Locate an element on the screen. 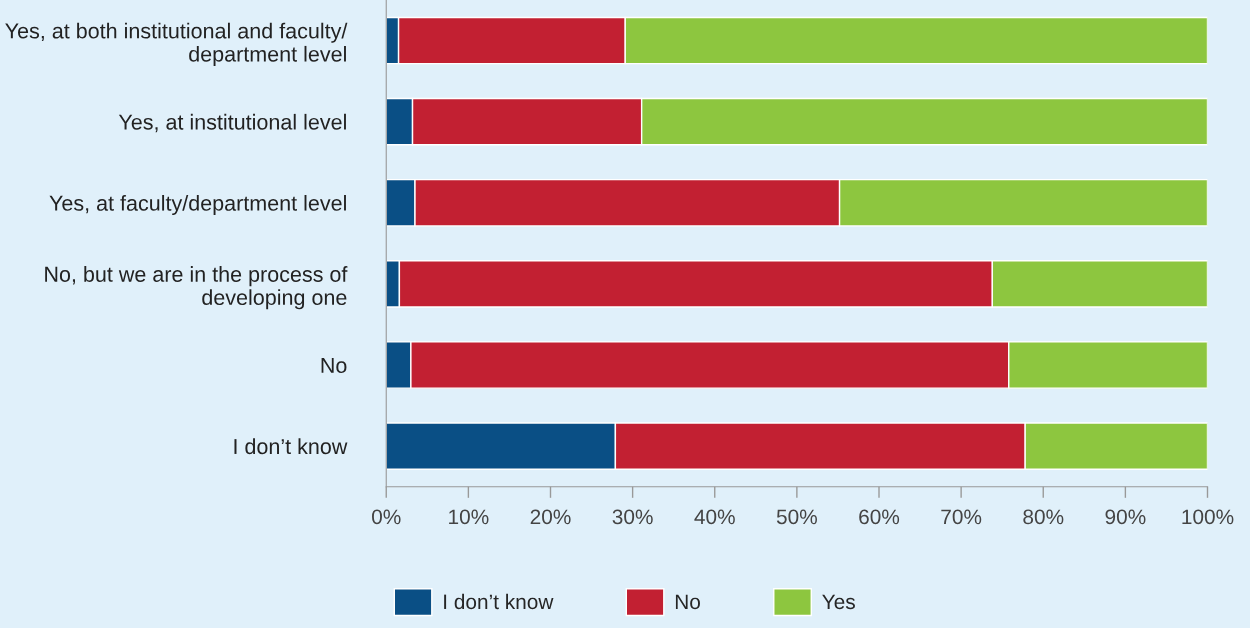 Image resolution: width=1250 pixels, height=628 pixels. y-tick-label: Yes, at faculty/department level is located at coordinates (197, 205).